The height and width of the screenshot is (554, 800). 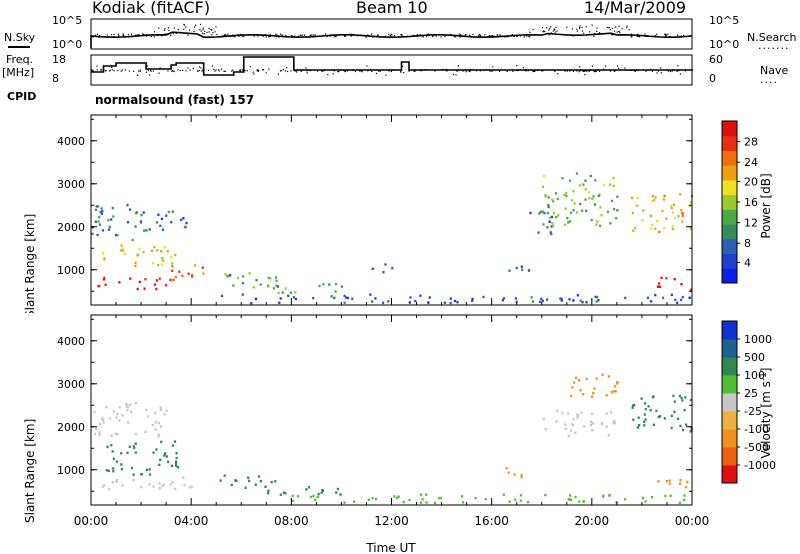 I want to click on nsky-legend-line, so click(x=19, y=47).